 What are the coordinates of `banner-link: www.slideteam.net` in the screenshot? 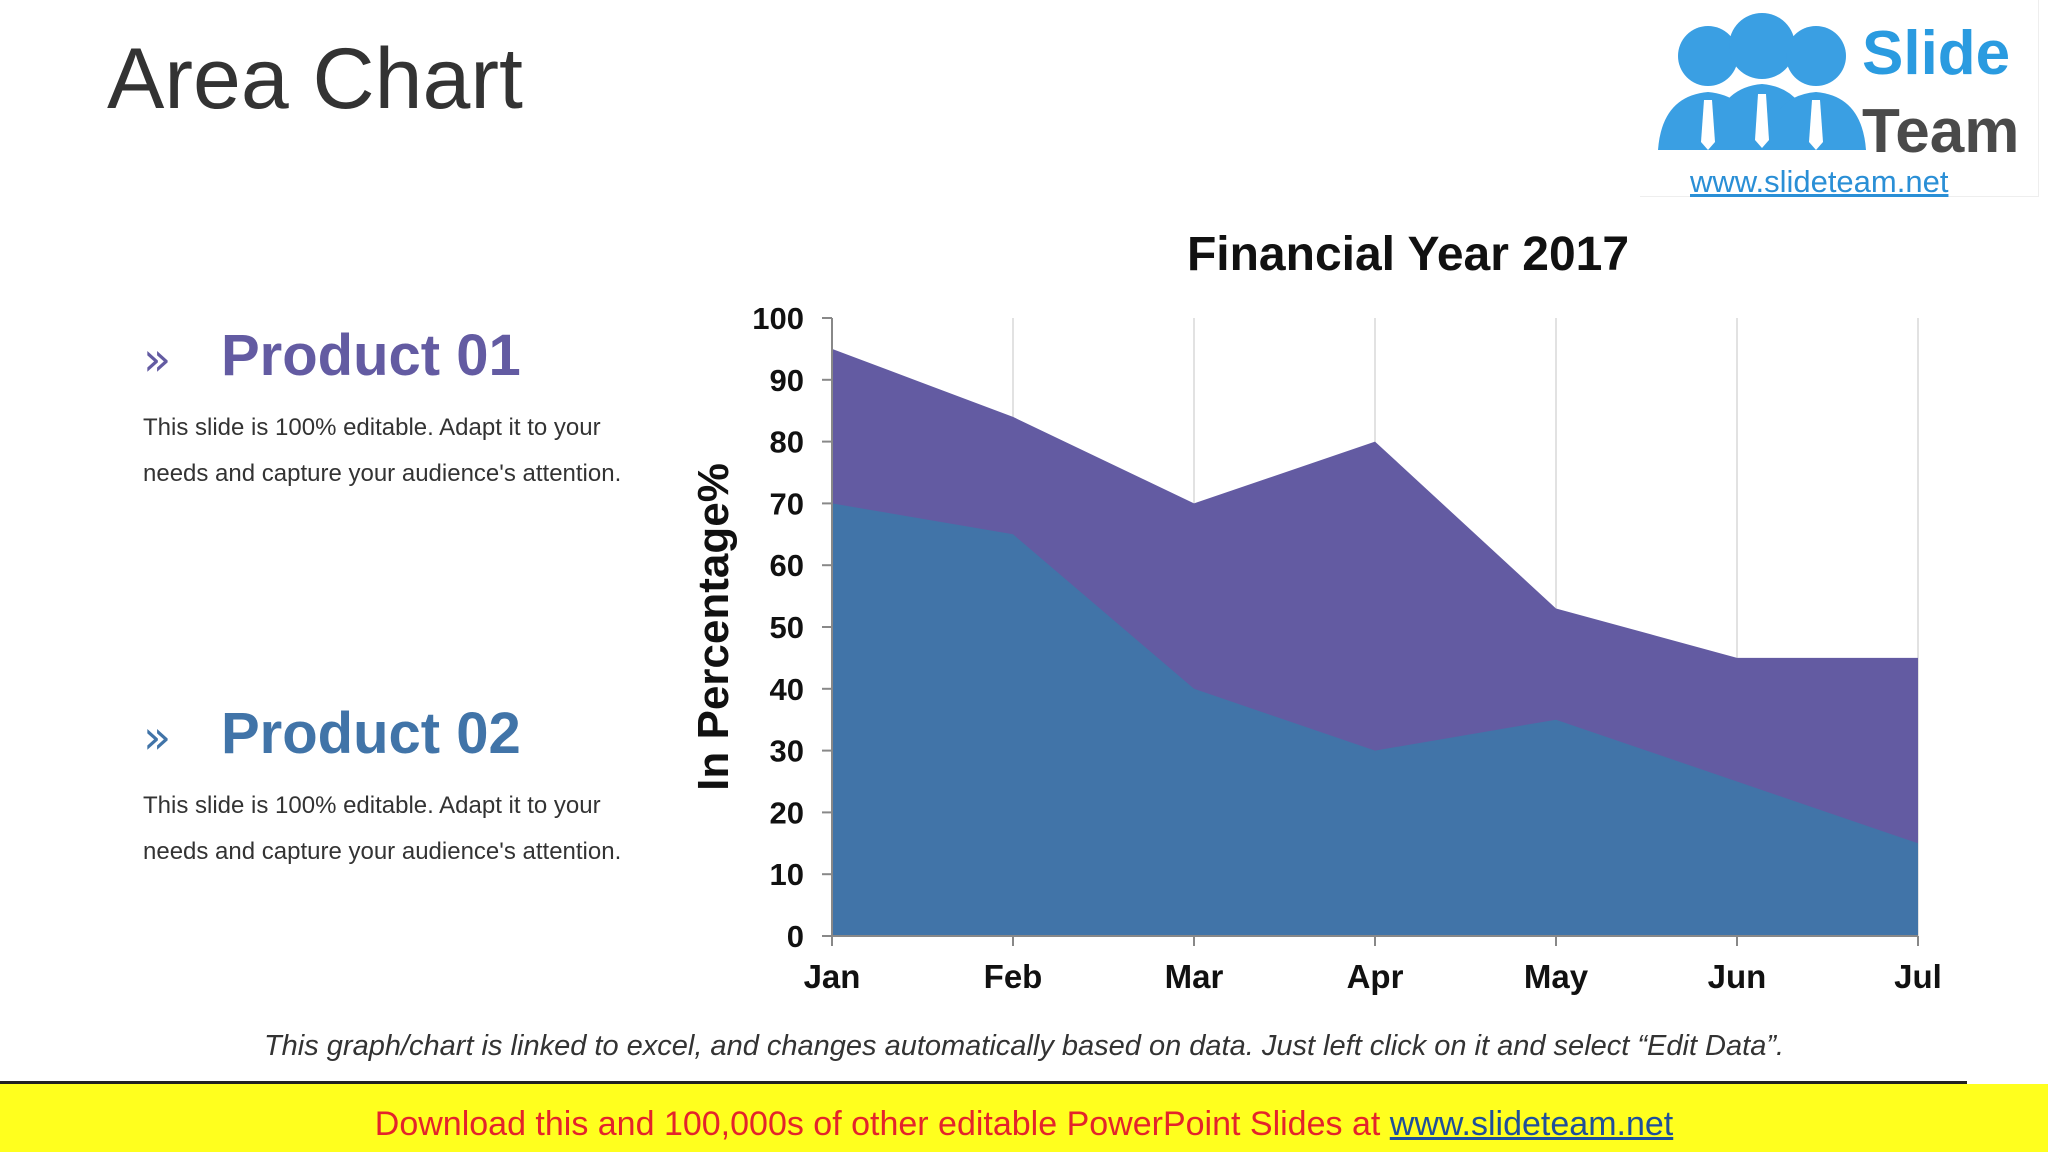 It's located at (1531, 1124).